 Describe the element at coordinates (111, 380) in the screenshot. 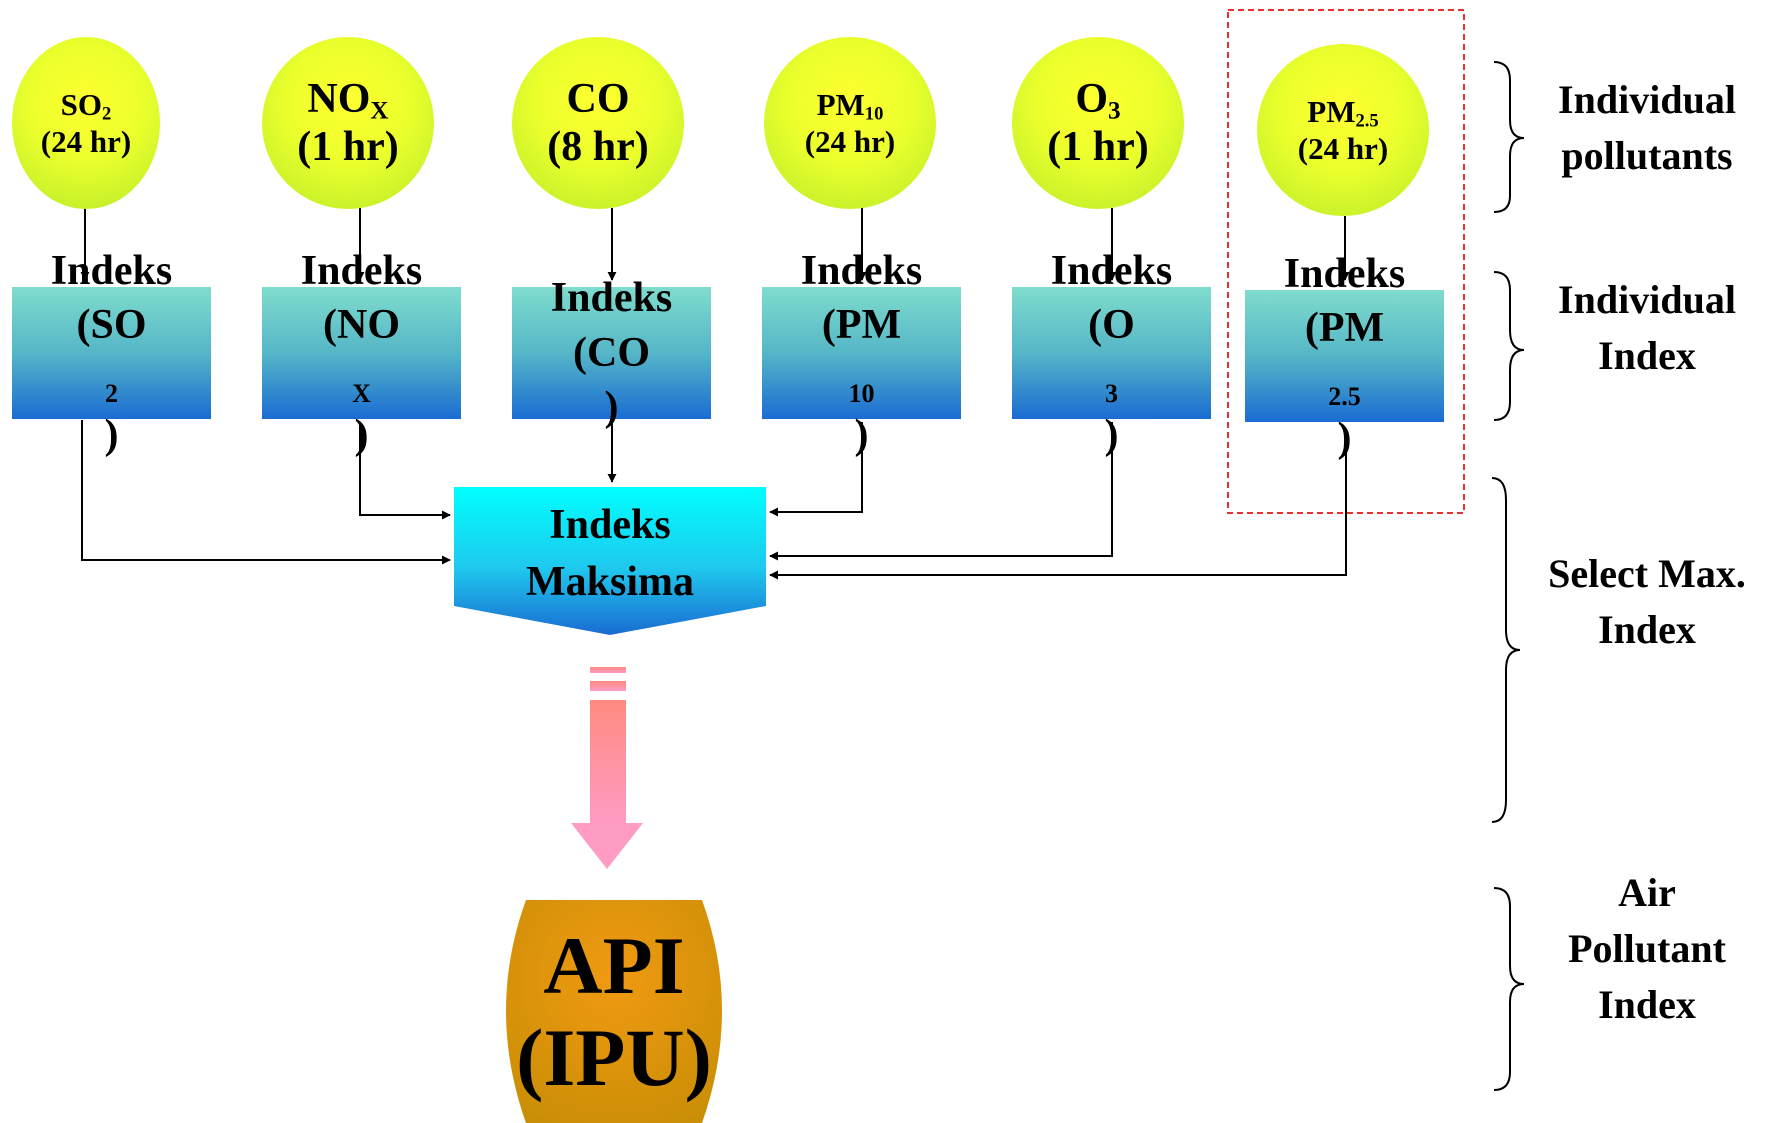

I see `index-pollutant: (SO 2)` at that location.